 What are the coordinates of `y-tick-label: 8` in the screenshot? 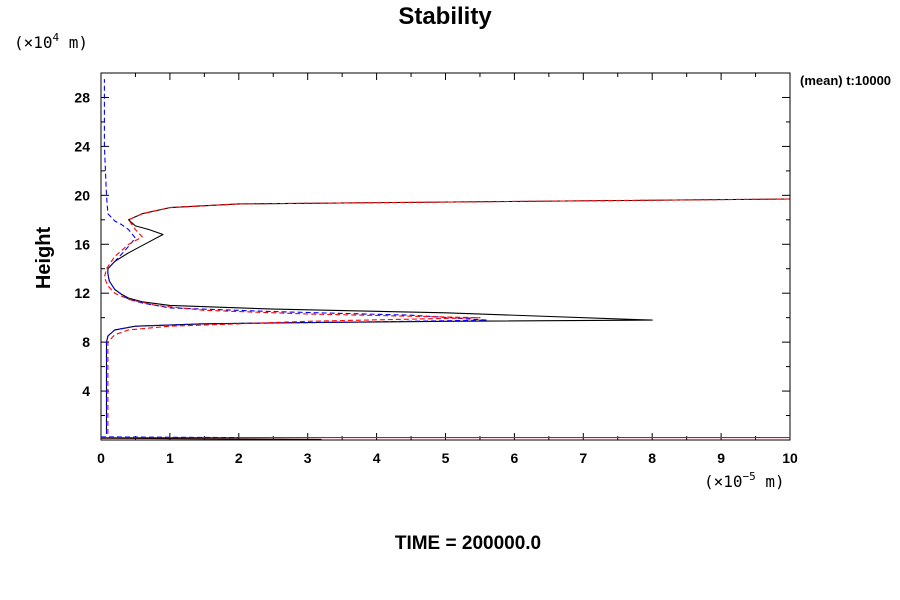 It's located at (86, 342).